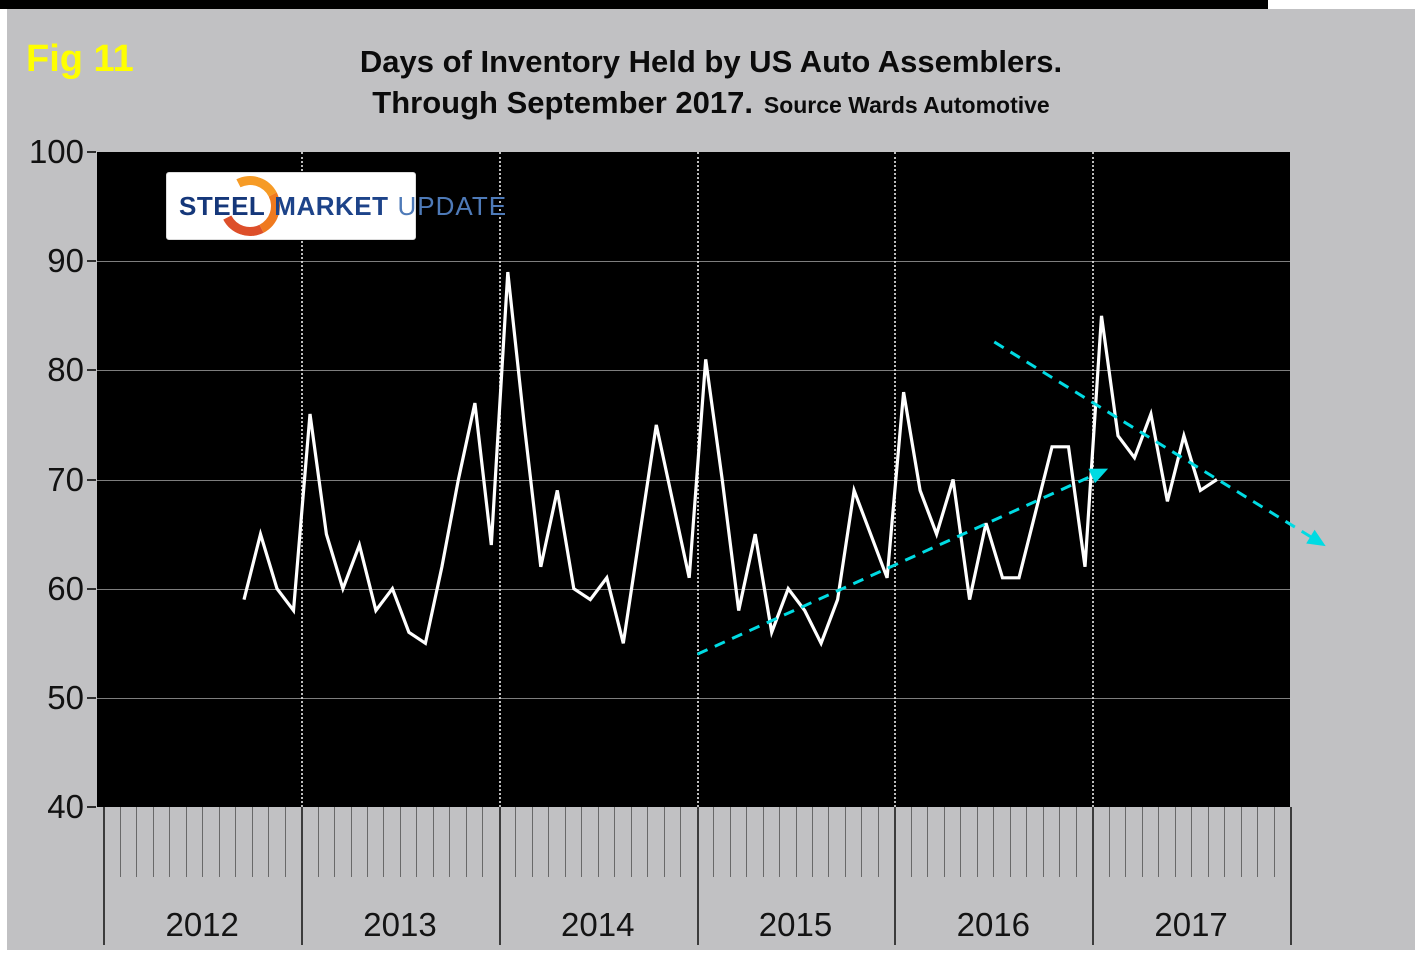  Describe the element at coordinates (331, 205) in the screenshot. I see `logo-word-market: MARKET` at that location.